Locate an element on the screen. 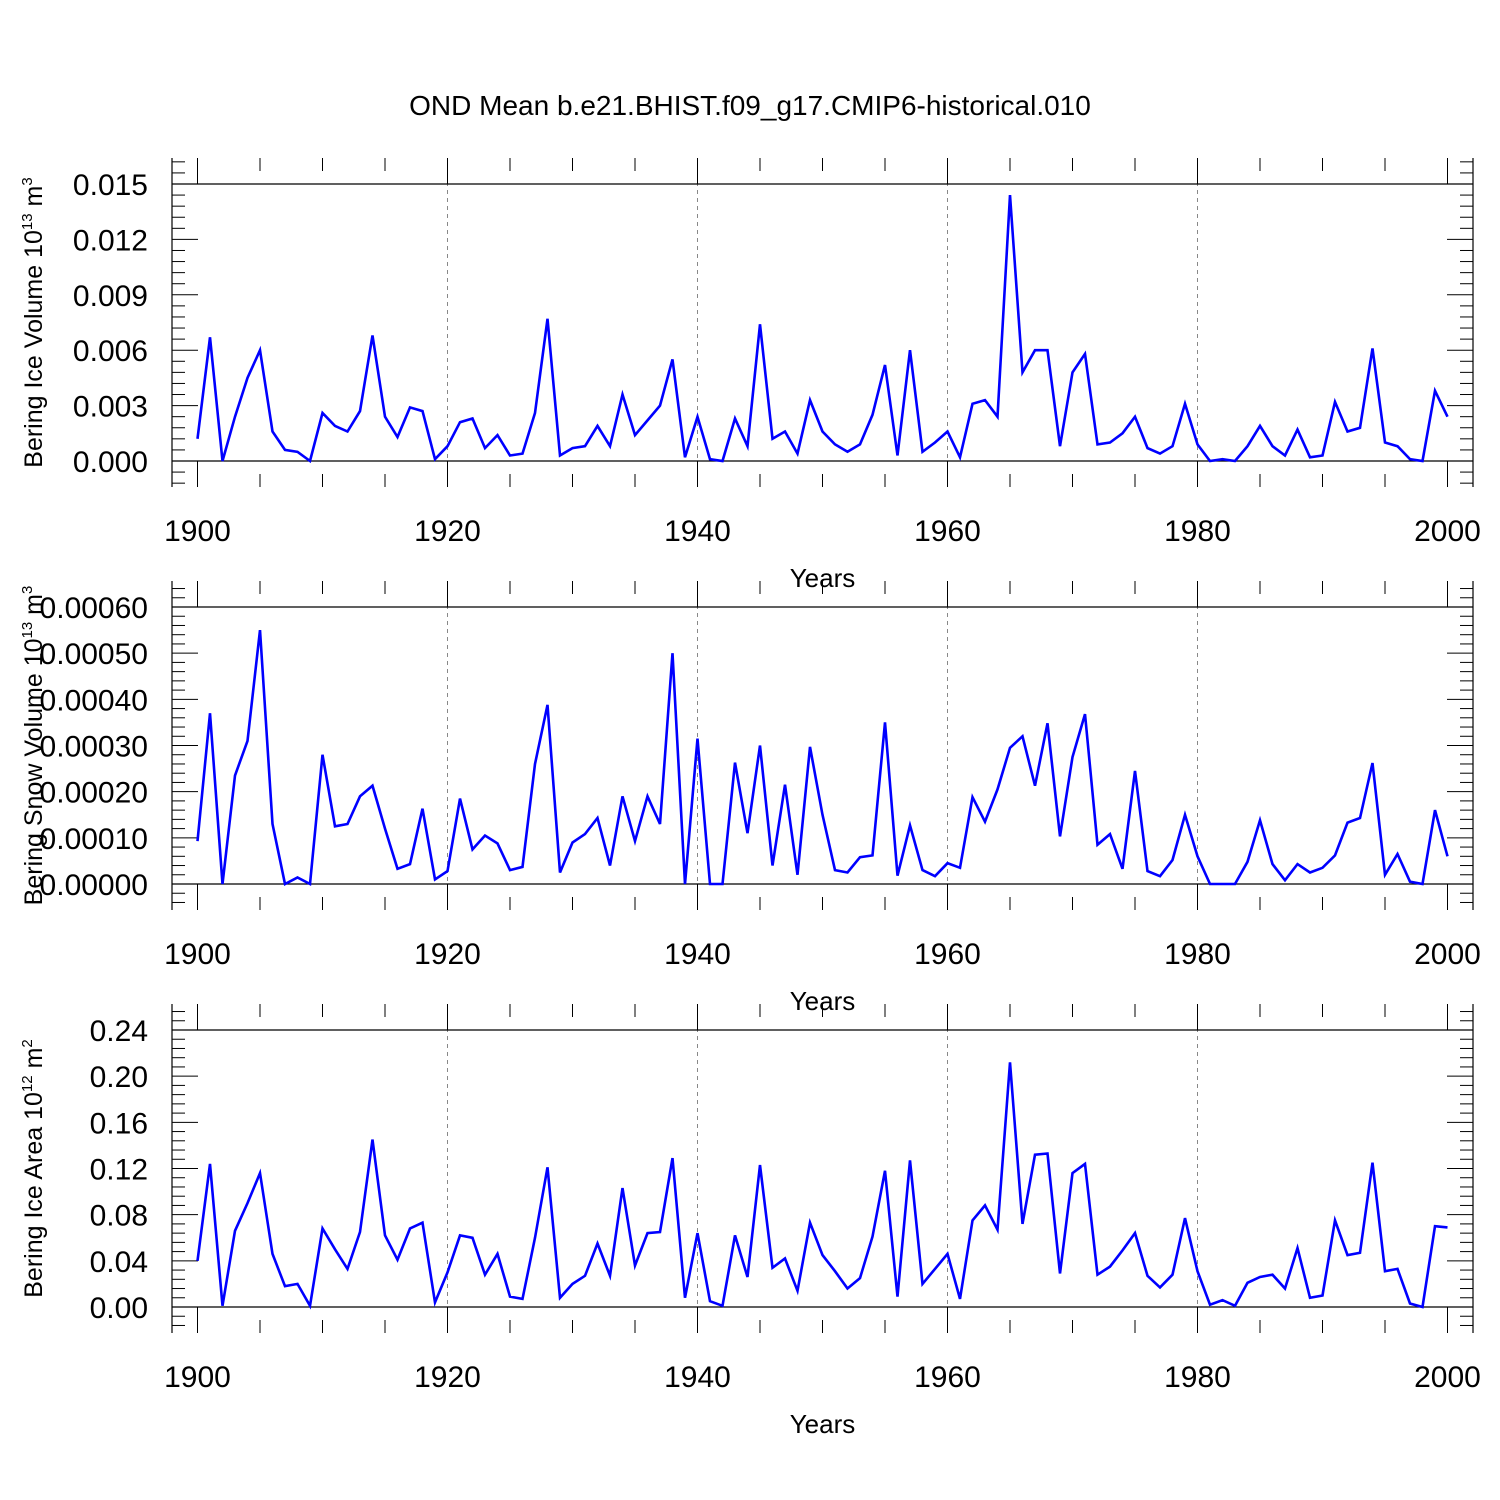  y-tick-label: 0.012 is located at coordinates (110, 240).